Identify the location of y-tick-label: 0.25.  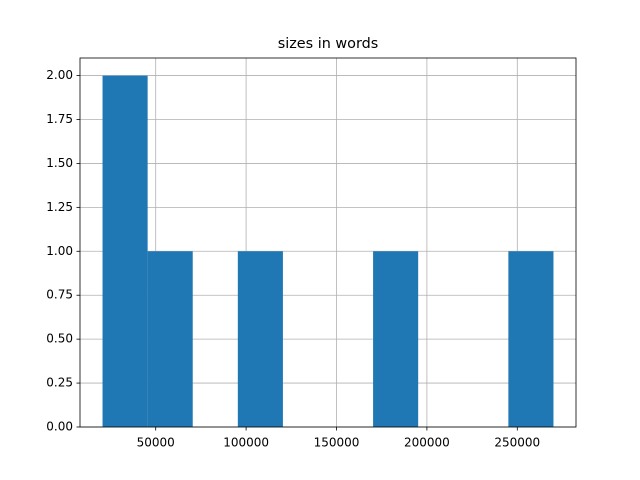
(59, 383).